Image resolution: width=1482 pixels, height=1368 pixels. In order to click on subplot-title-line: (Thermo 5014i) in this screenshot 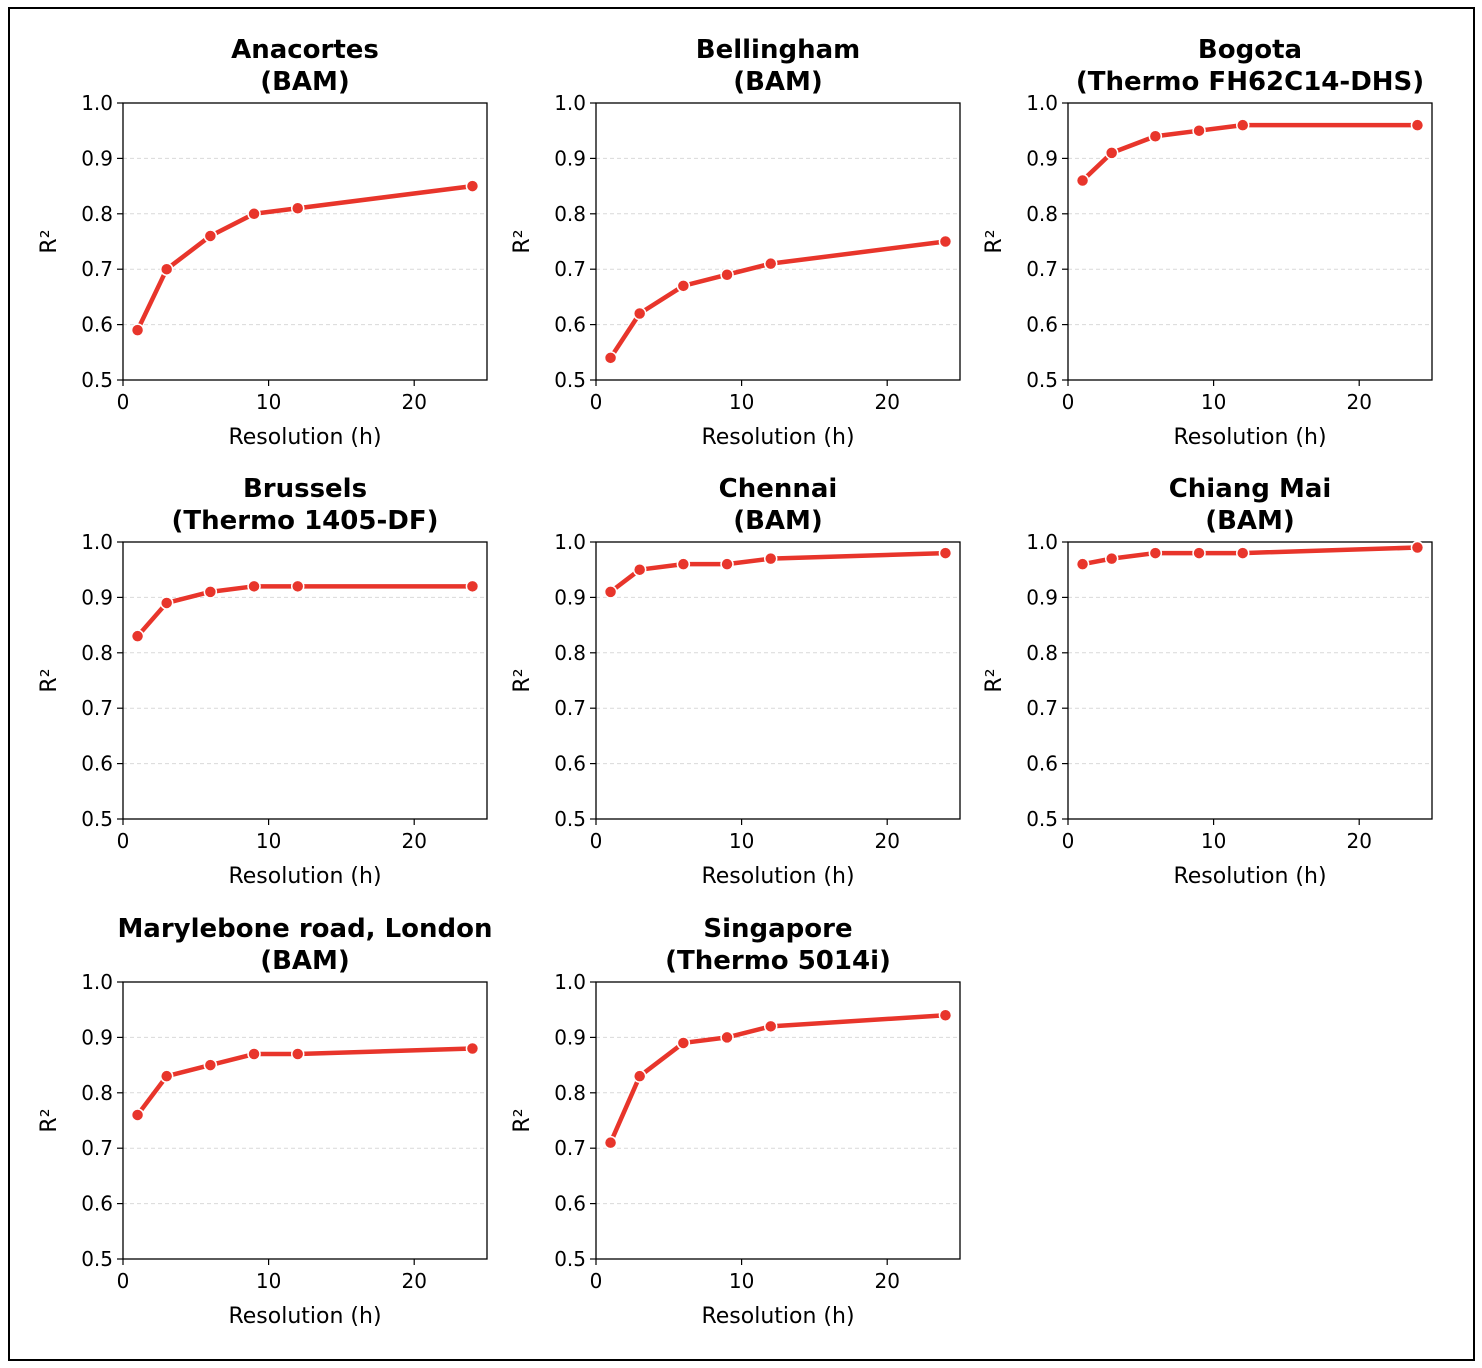, I will do `click(778, 961)`.